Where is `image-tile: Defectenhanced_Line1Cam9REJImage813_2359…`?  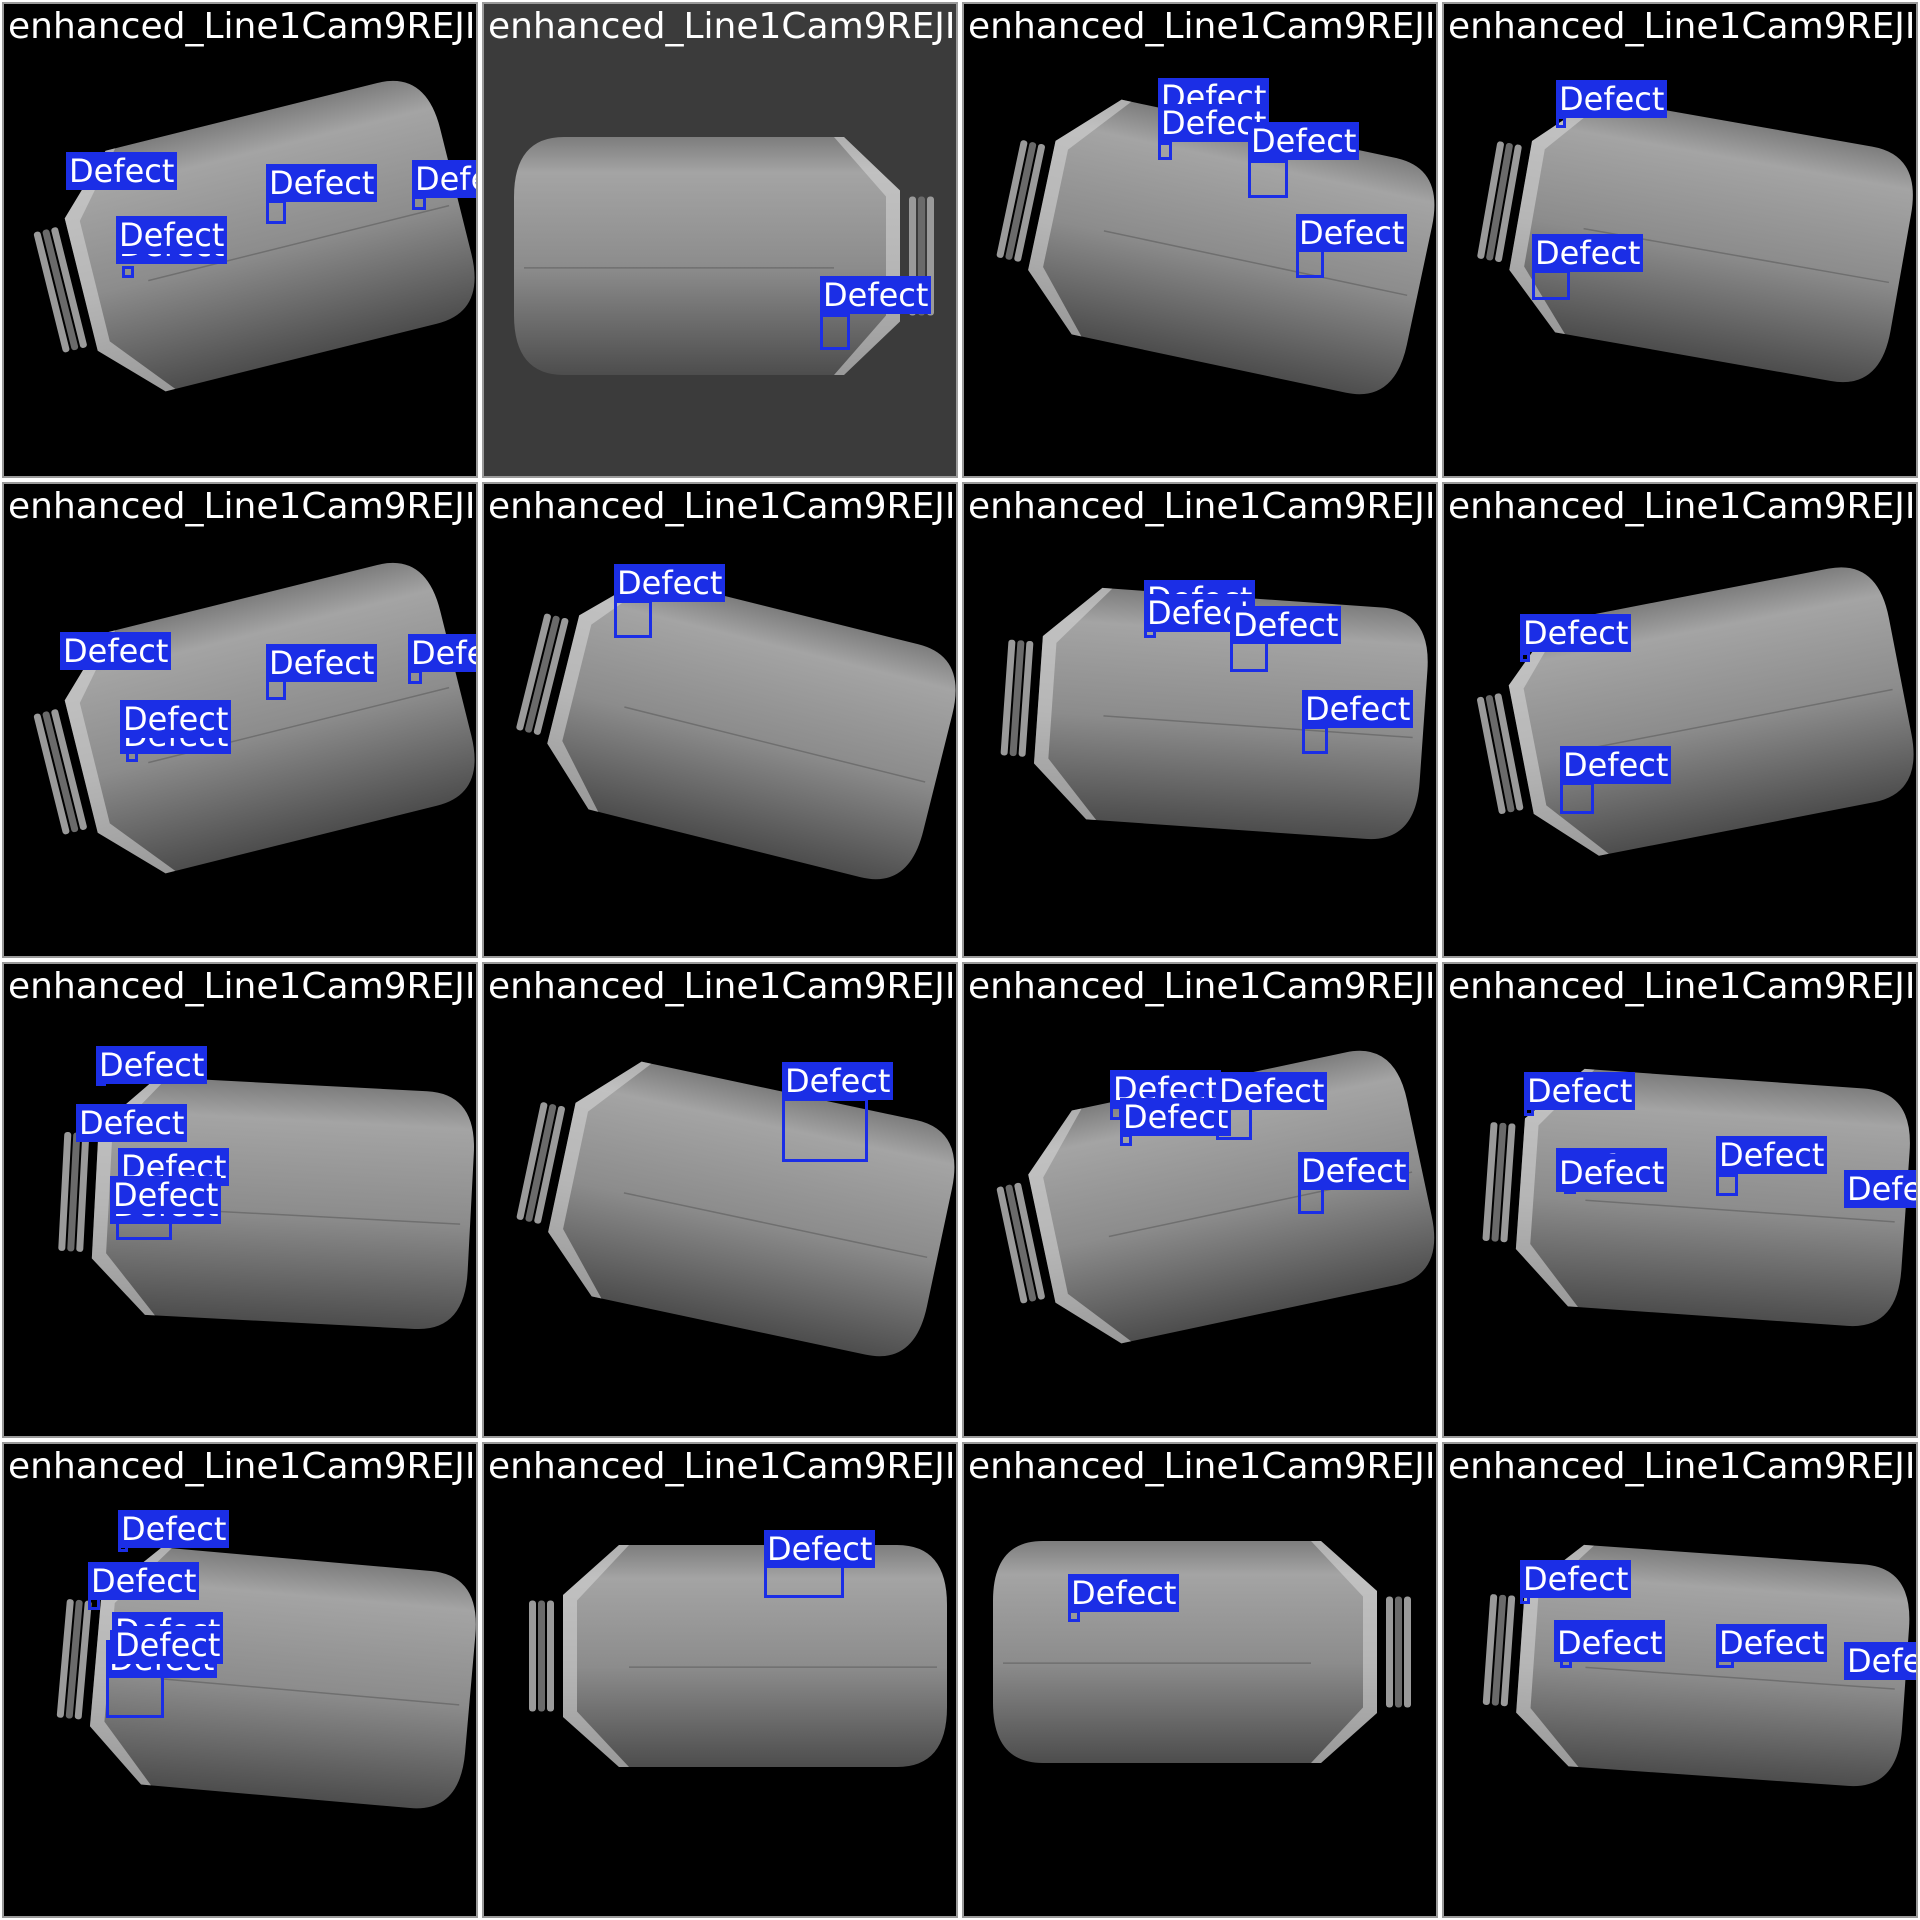
image-tile: Defectenhanced_Line1Cam9REJImage813_2359… is located at coordinates (720, 240).